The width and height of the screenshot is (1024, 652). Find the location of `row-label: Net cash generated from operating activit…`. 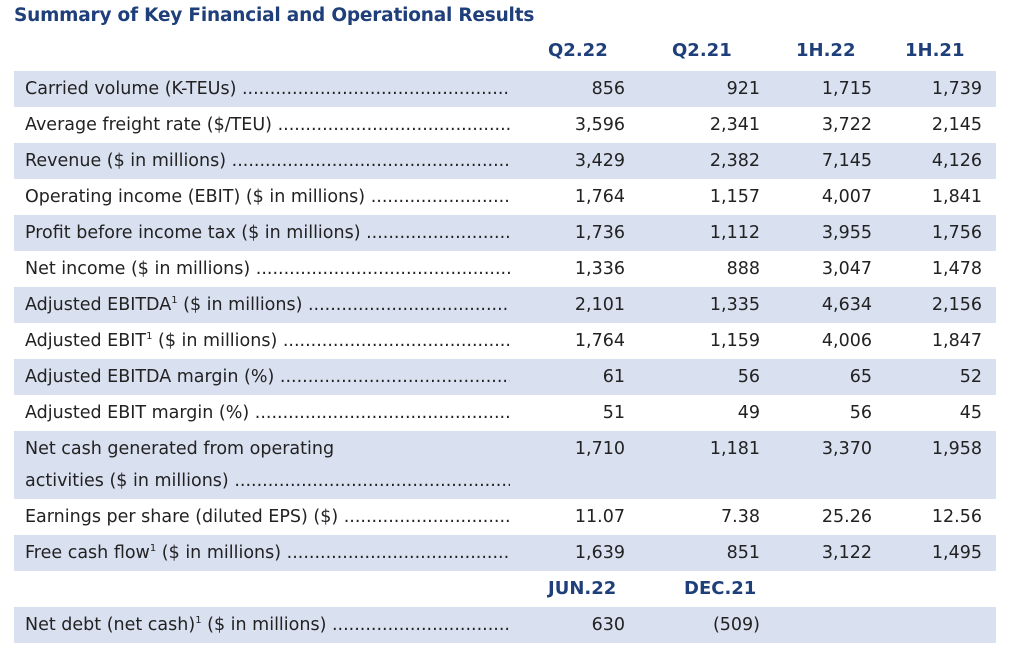

row-label: Net cash generated from operating activit… is located at coordinates (267, 465).